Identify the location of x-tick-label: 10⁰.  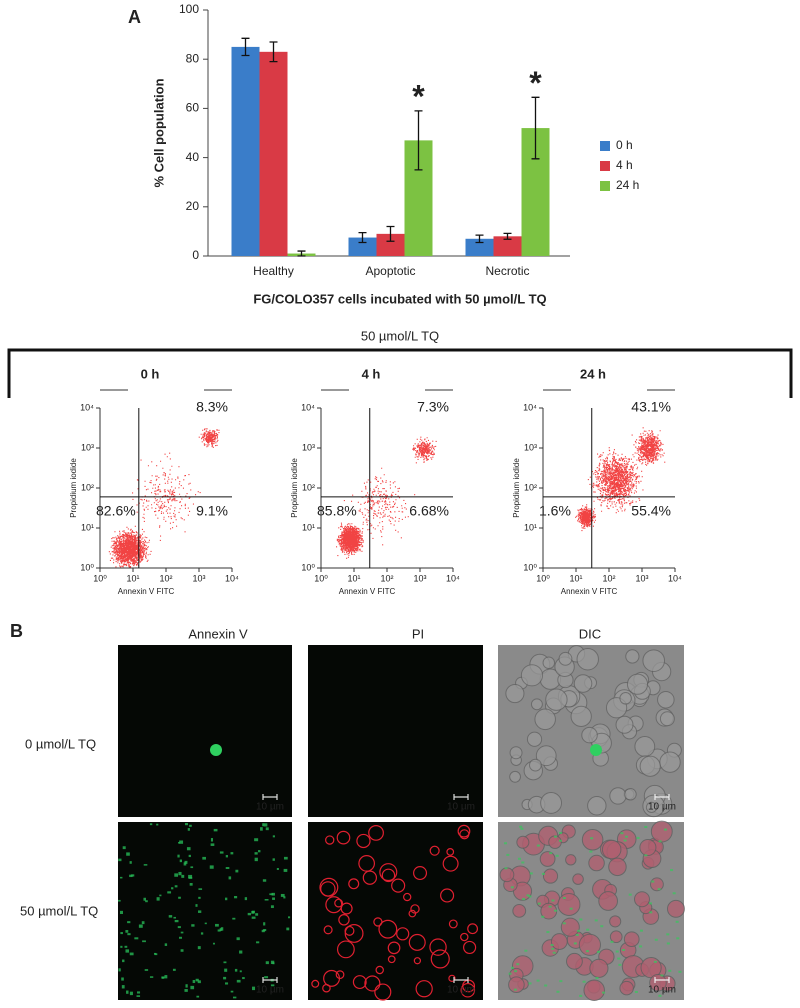
(100, 578).